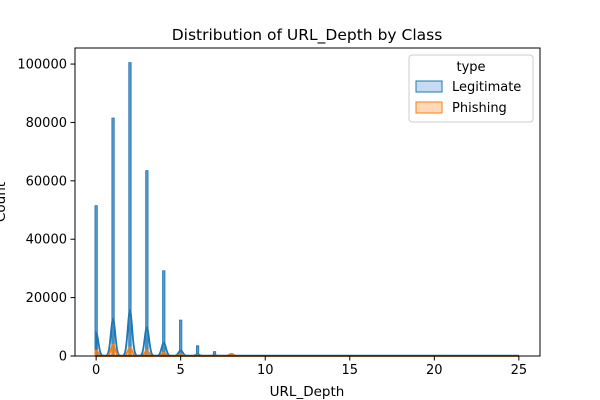 This screenshot has width=600, height=400. Describe the element at coordinates (429, 107) in the screenshot. I see `legend-swatch-phishing` at that location.